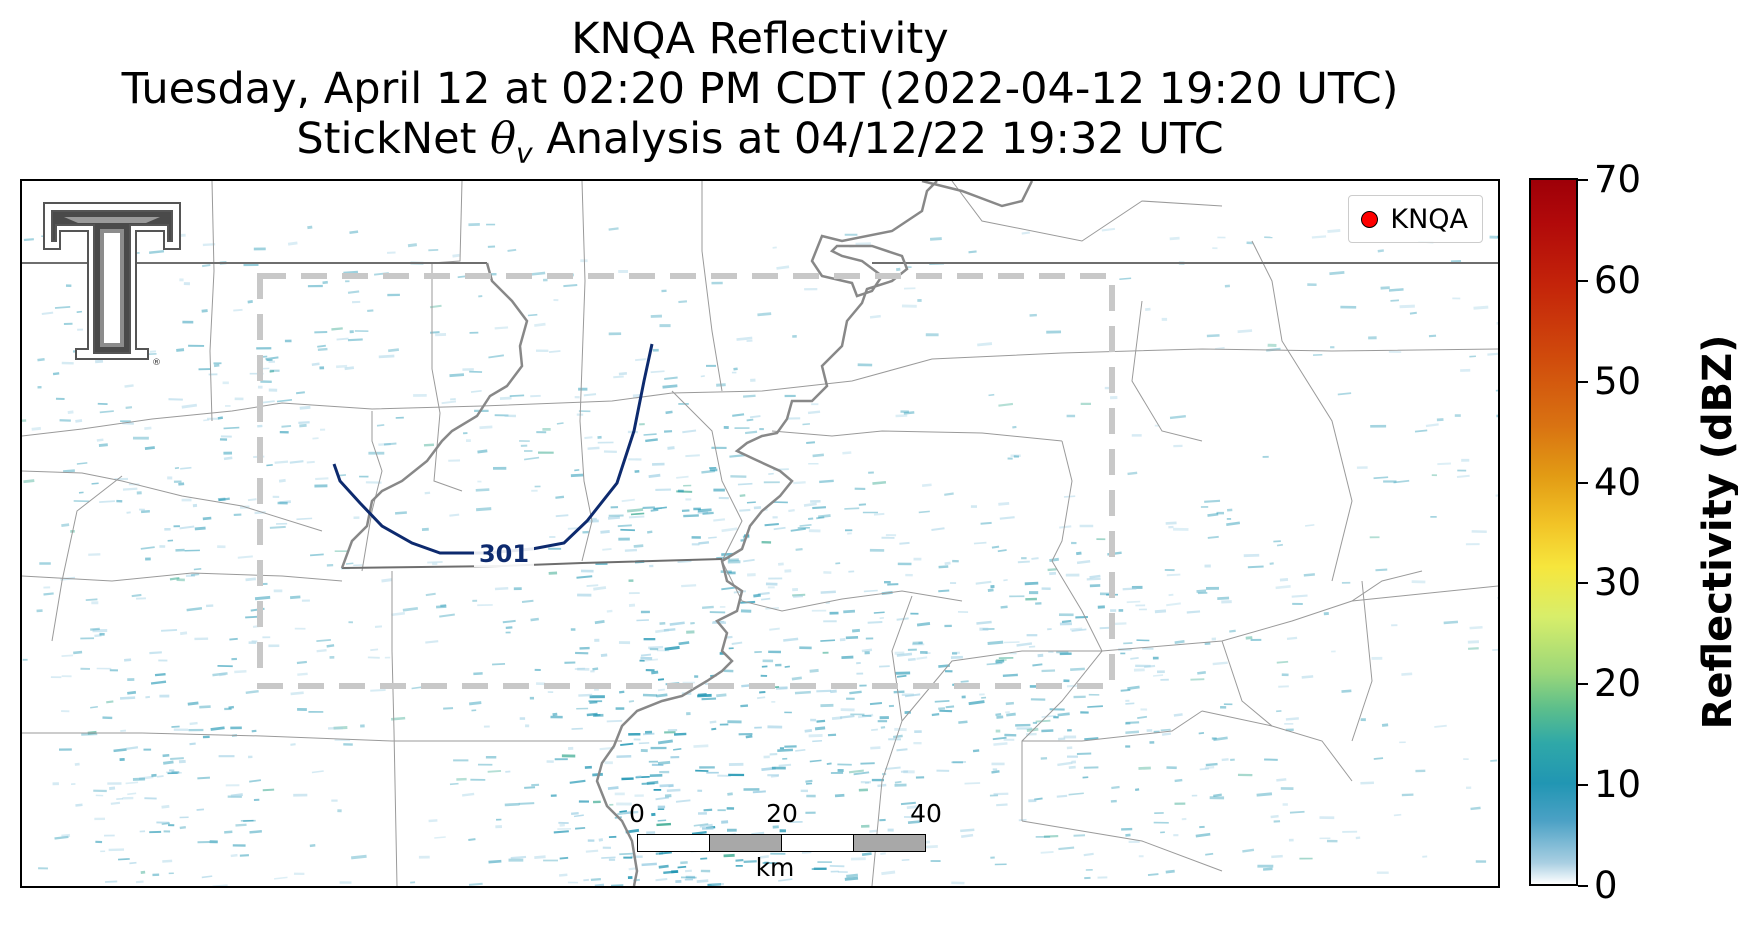 The height and width of the screenshot is (930, 1738). Describe the element at coordinates (1553, 532) in the screenshot. I see `reflectivity-colorbar` at that location.